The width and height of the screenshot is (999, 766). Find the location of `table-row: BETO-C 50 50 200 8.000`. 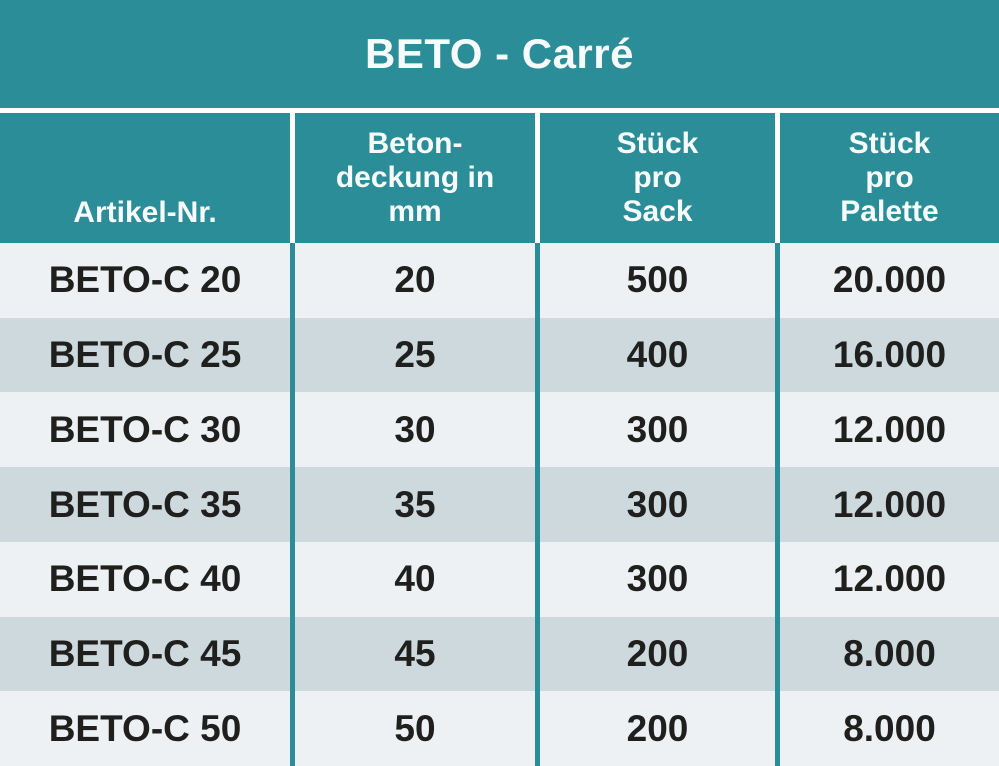

table-row: BETO-C 50 50 200 8.000 is located at coordinates (499, 728).